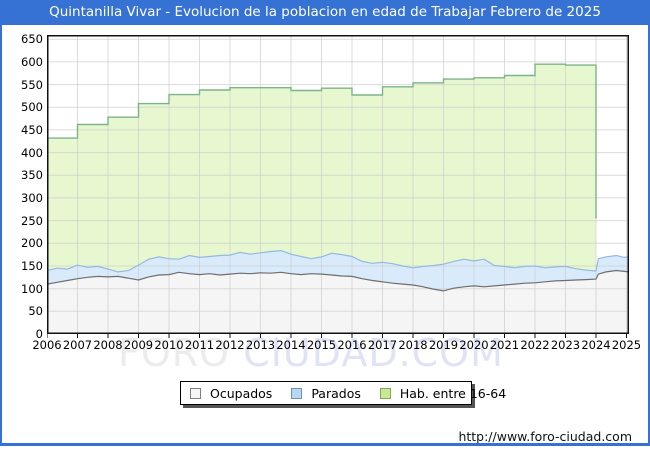  I want to click on y-axis-label: 550, so click(32, 84).